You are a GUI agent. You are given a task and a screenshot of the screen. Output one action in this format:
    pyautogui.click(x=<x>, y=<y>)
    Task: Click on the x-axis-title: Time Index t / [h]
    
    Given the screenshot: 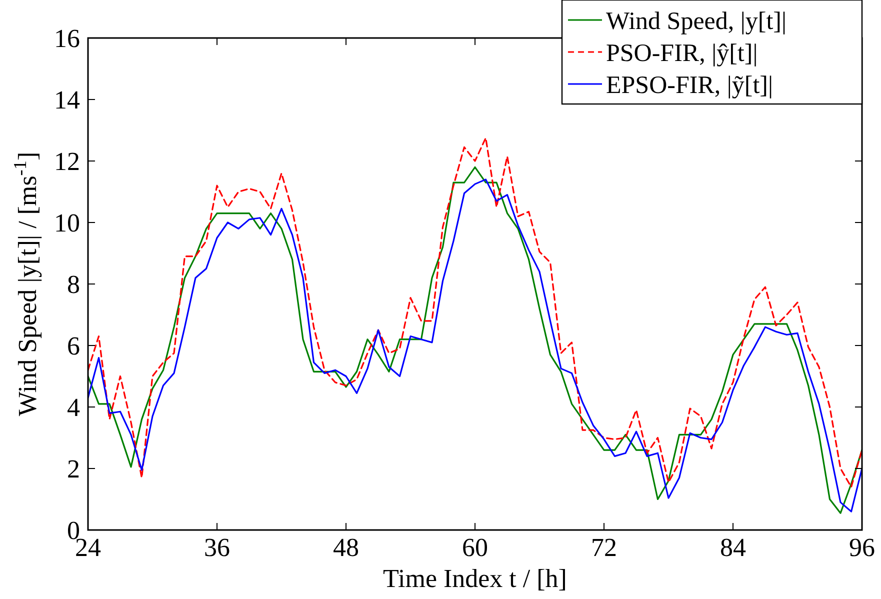 What is the action you would take?
    pyautogui.click(x=475, y=578)
    